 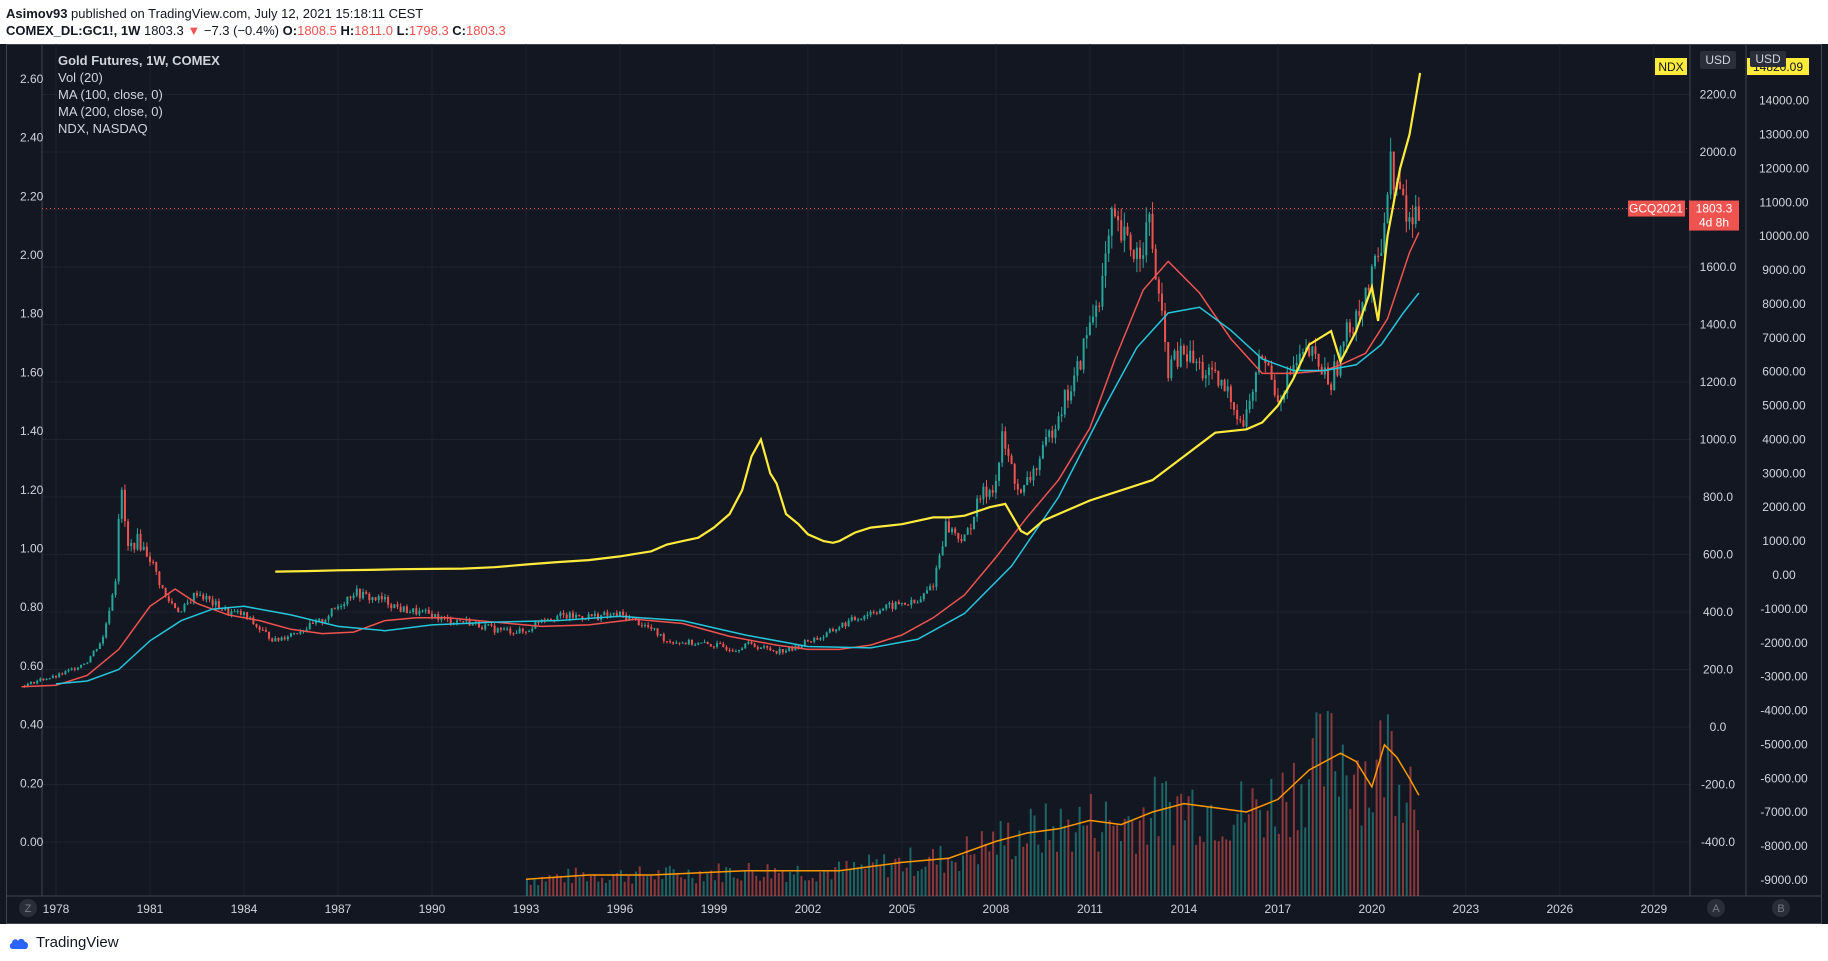 I want to click on auto-scale-button, so click(x=1716, y=908).